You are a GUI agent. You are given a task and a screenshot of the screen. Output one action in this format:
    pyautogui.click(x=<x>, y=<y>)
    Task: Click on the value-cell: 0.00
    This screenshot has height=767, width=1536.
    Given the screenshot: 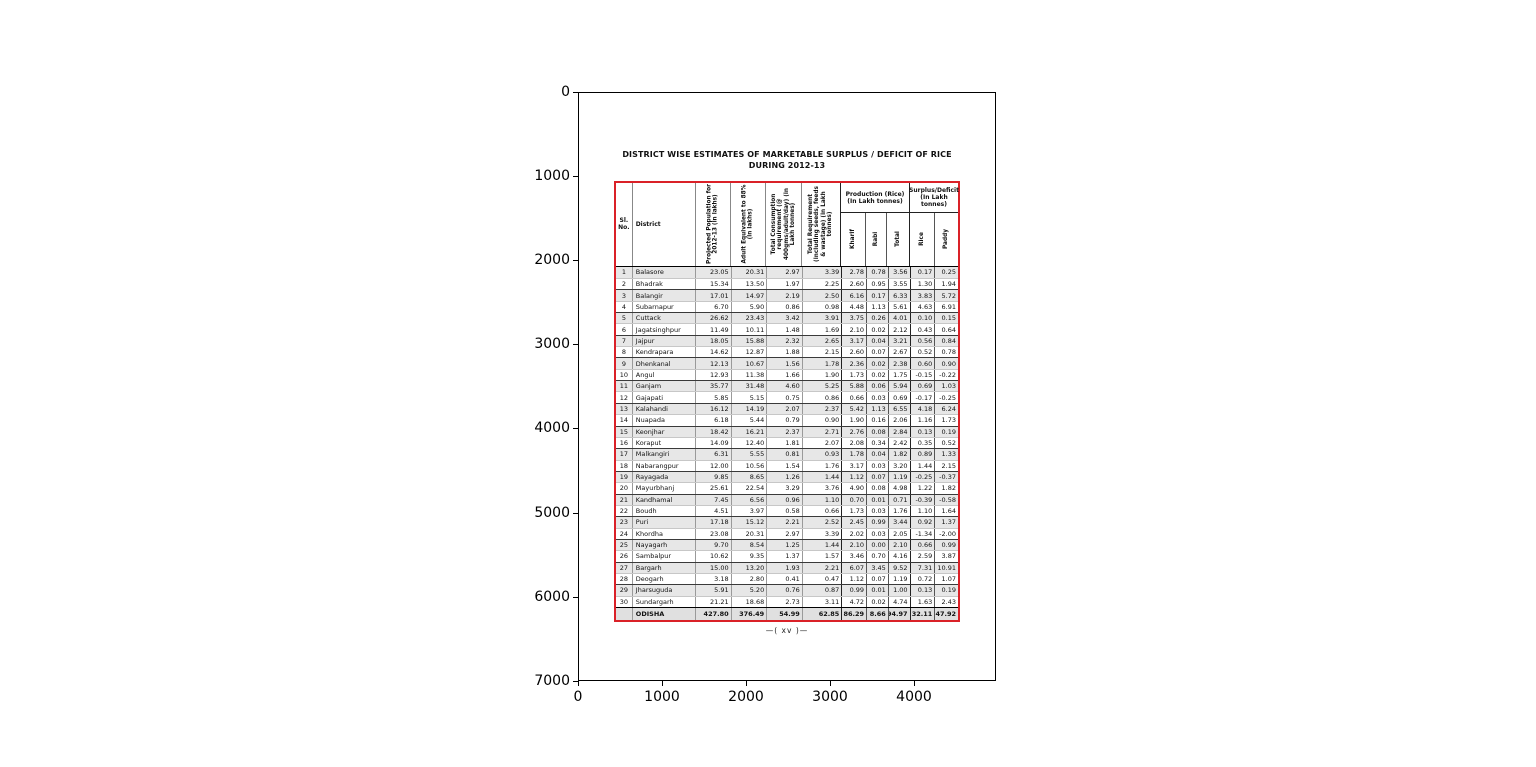 What is the action you would take?
    pyautogui.click(x=878, y=545)
    